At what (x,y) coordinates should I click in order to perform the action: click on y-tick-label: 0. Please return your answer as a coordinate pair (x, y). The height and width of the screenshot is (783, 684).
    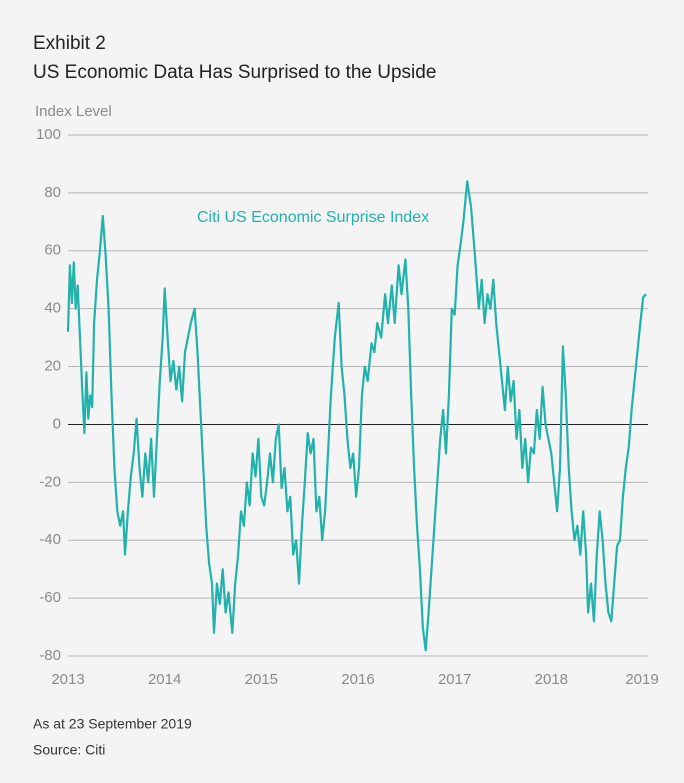
    Looking at the image, I should click on (57, 423).